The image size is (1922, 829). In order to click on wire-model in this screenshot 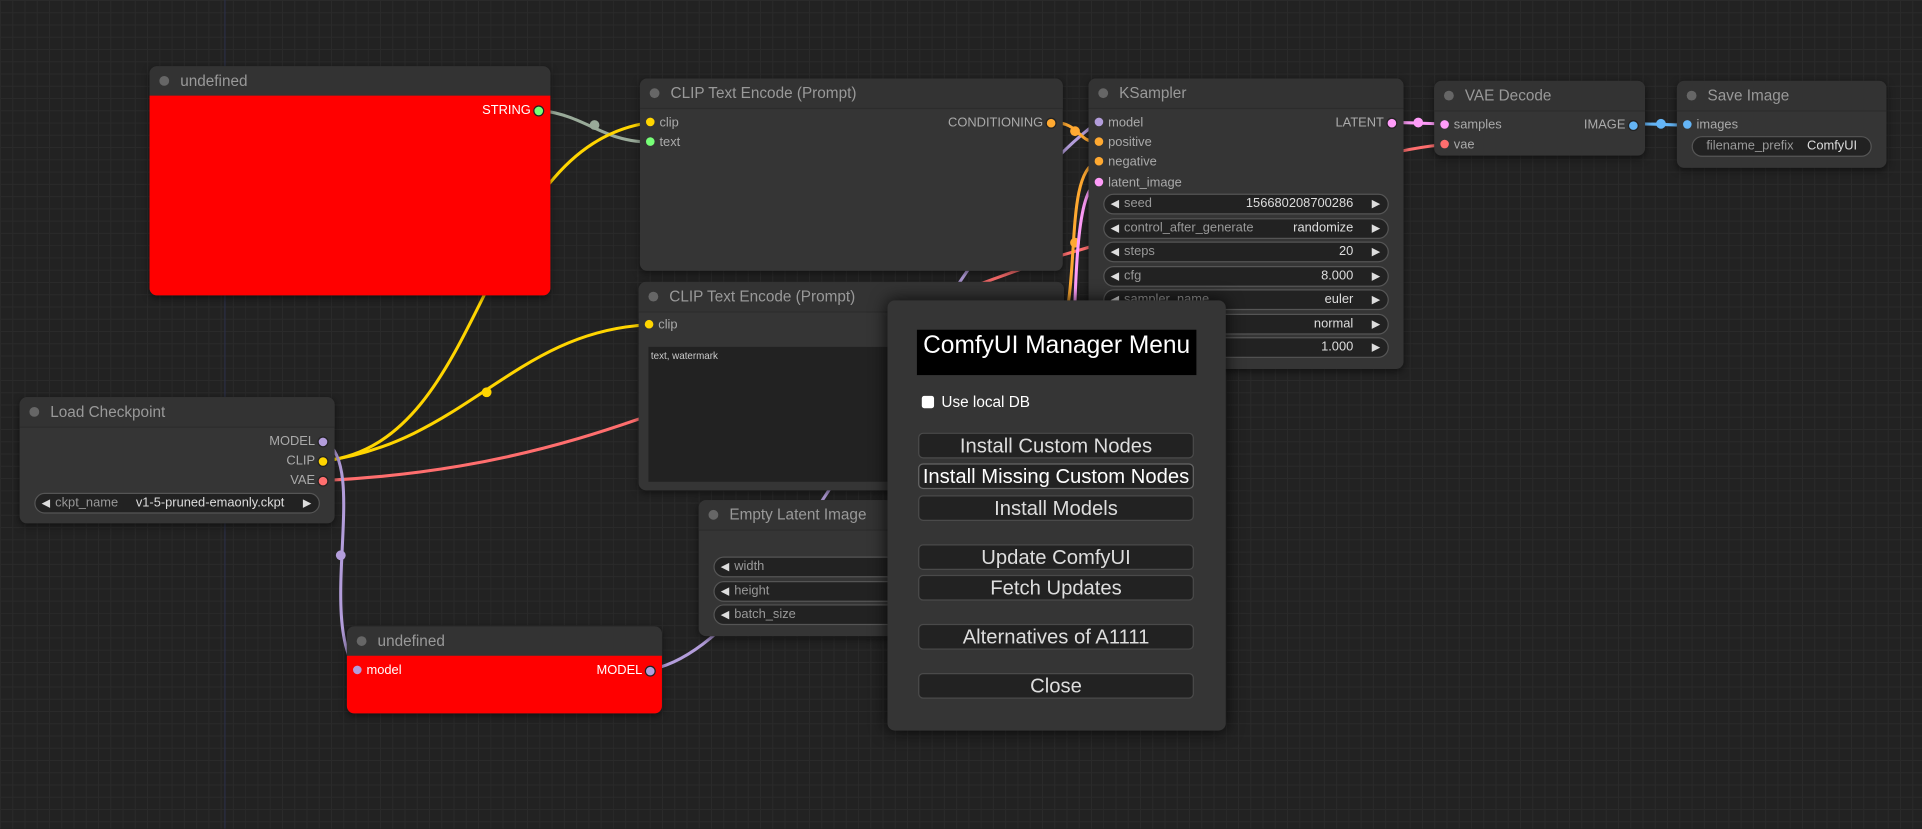, I will do `click(340, 555)`.